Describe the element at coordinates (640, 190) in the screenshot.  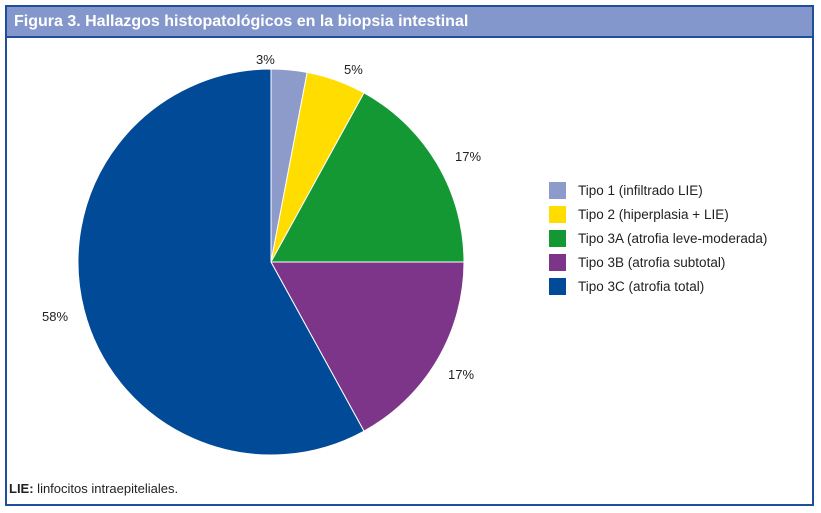
I see `legend-label: Tipo 1 (infiltrado LIE)` at that location.